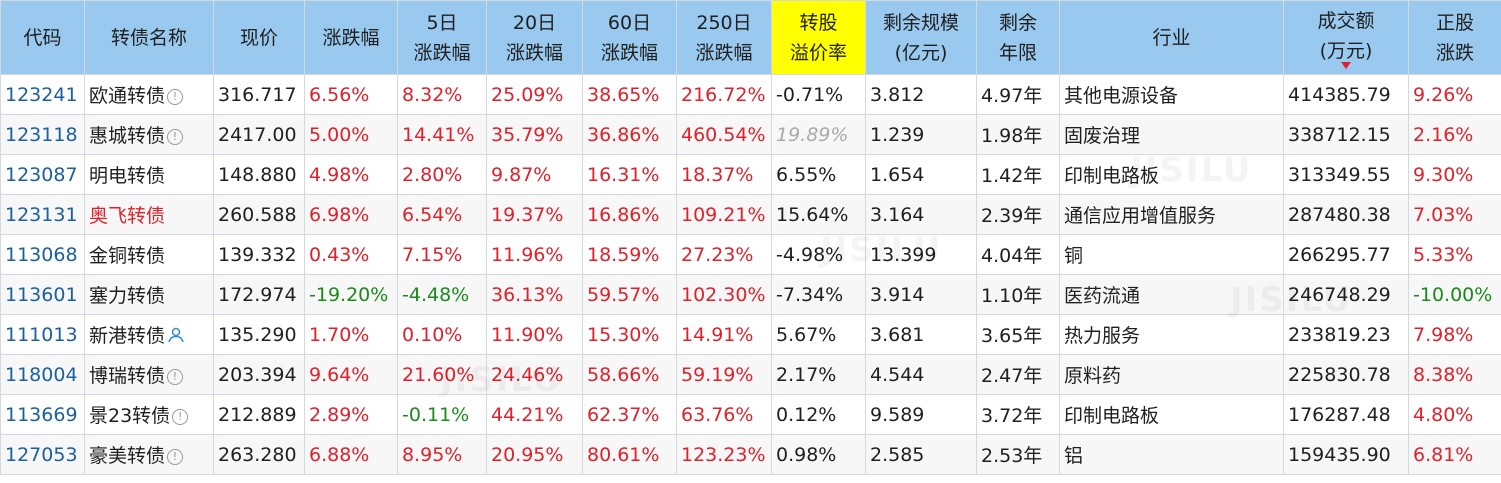 The height and width of the screenshot is (483, 1501). What do you see at coordinates (1346, 37) in the screenshot?
I see `column-header: 成交额 (万元)` at bounding box center [1346, 37].